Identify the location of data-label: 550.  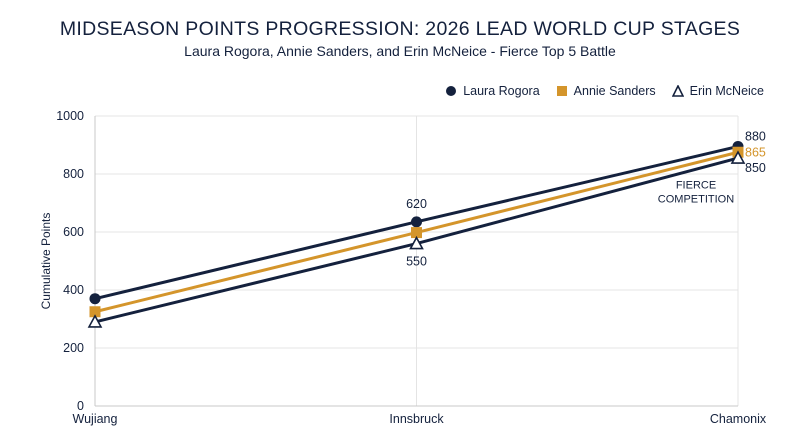
(416, 262).